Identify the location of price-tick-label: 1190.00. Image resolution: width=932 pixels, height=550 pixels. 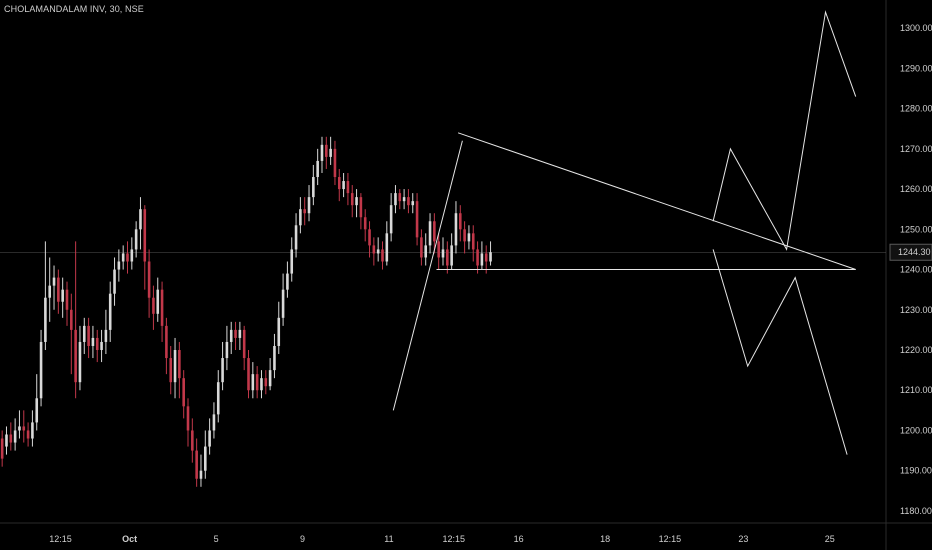
(916, 471).